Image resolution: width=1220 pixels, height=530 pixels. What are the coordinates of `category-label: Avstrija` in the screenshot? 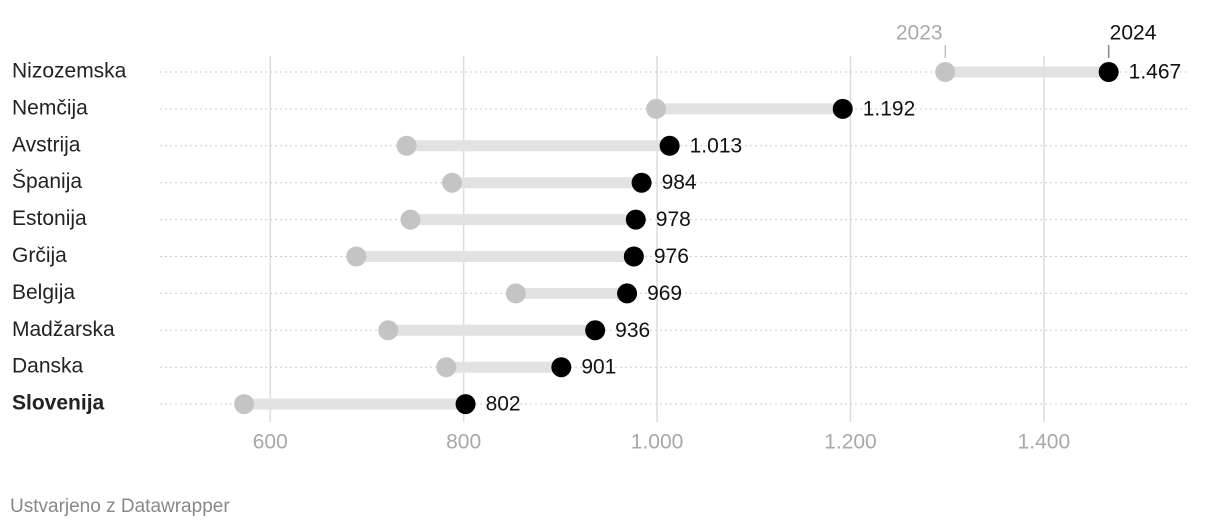 It's located at (46, 144).